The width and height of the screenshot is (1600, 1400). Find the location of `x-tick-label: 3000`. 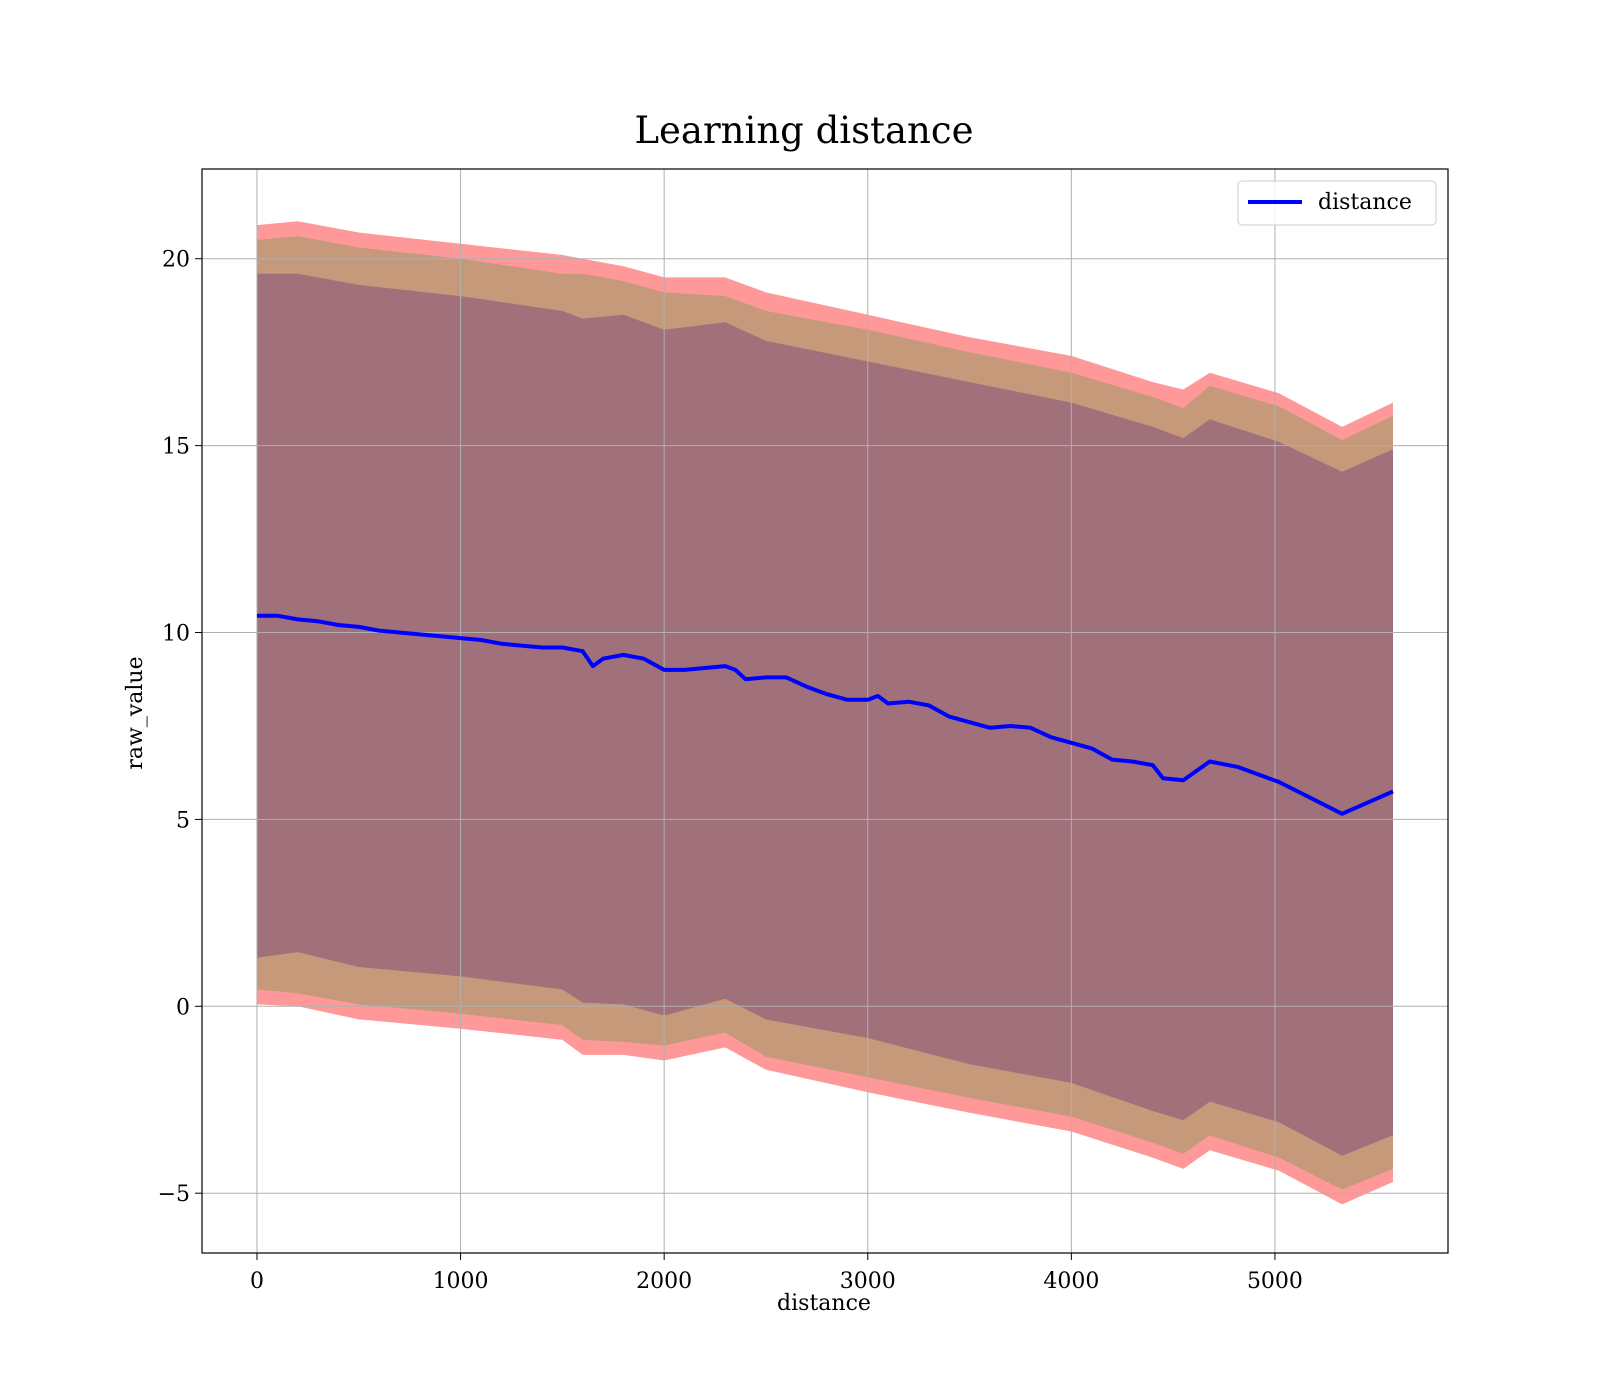

x-tick-label: 3000 is located at coordinates (868, 1281).